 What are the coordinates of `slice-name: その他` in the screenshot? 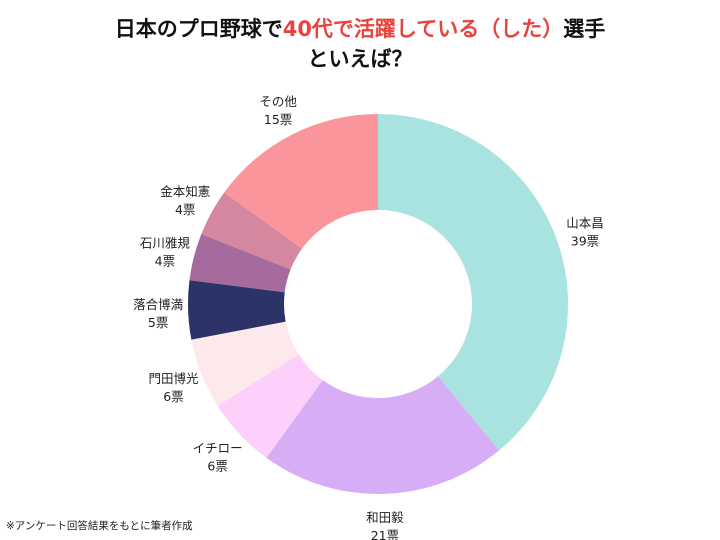 It's located at (278, 101).